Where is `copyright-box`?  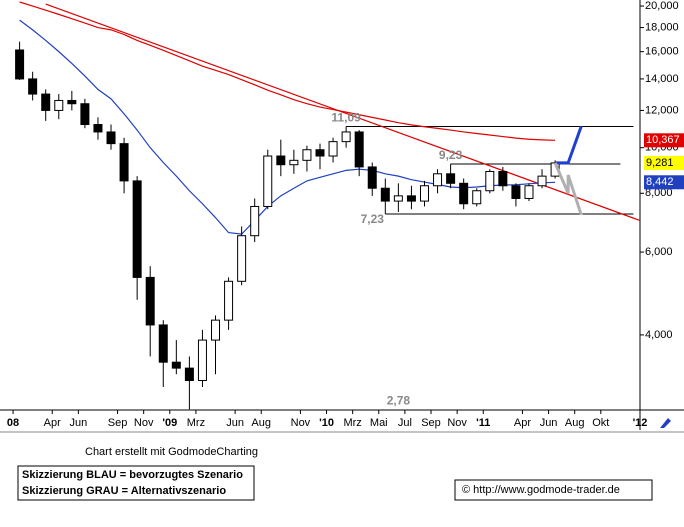 copyright-box is located at coordinates (553, 490).